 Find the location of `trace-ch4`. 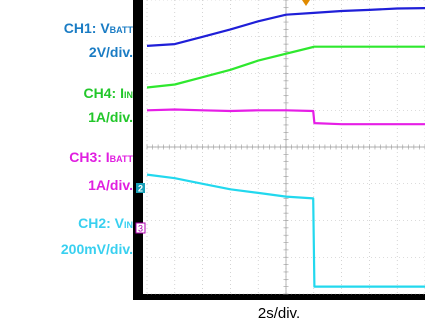

trace-ch4 is located at coordinates (285, 67).